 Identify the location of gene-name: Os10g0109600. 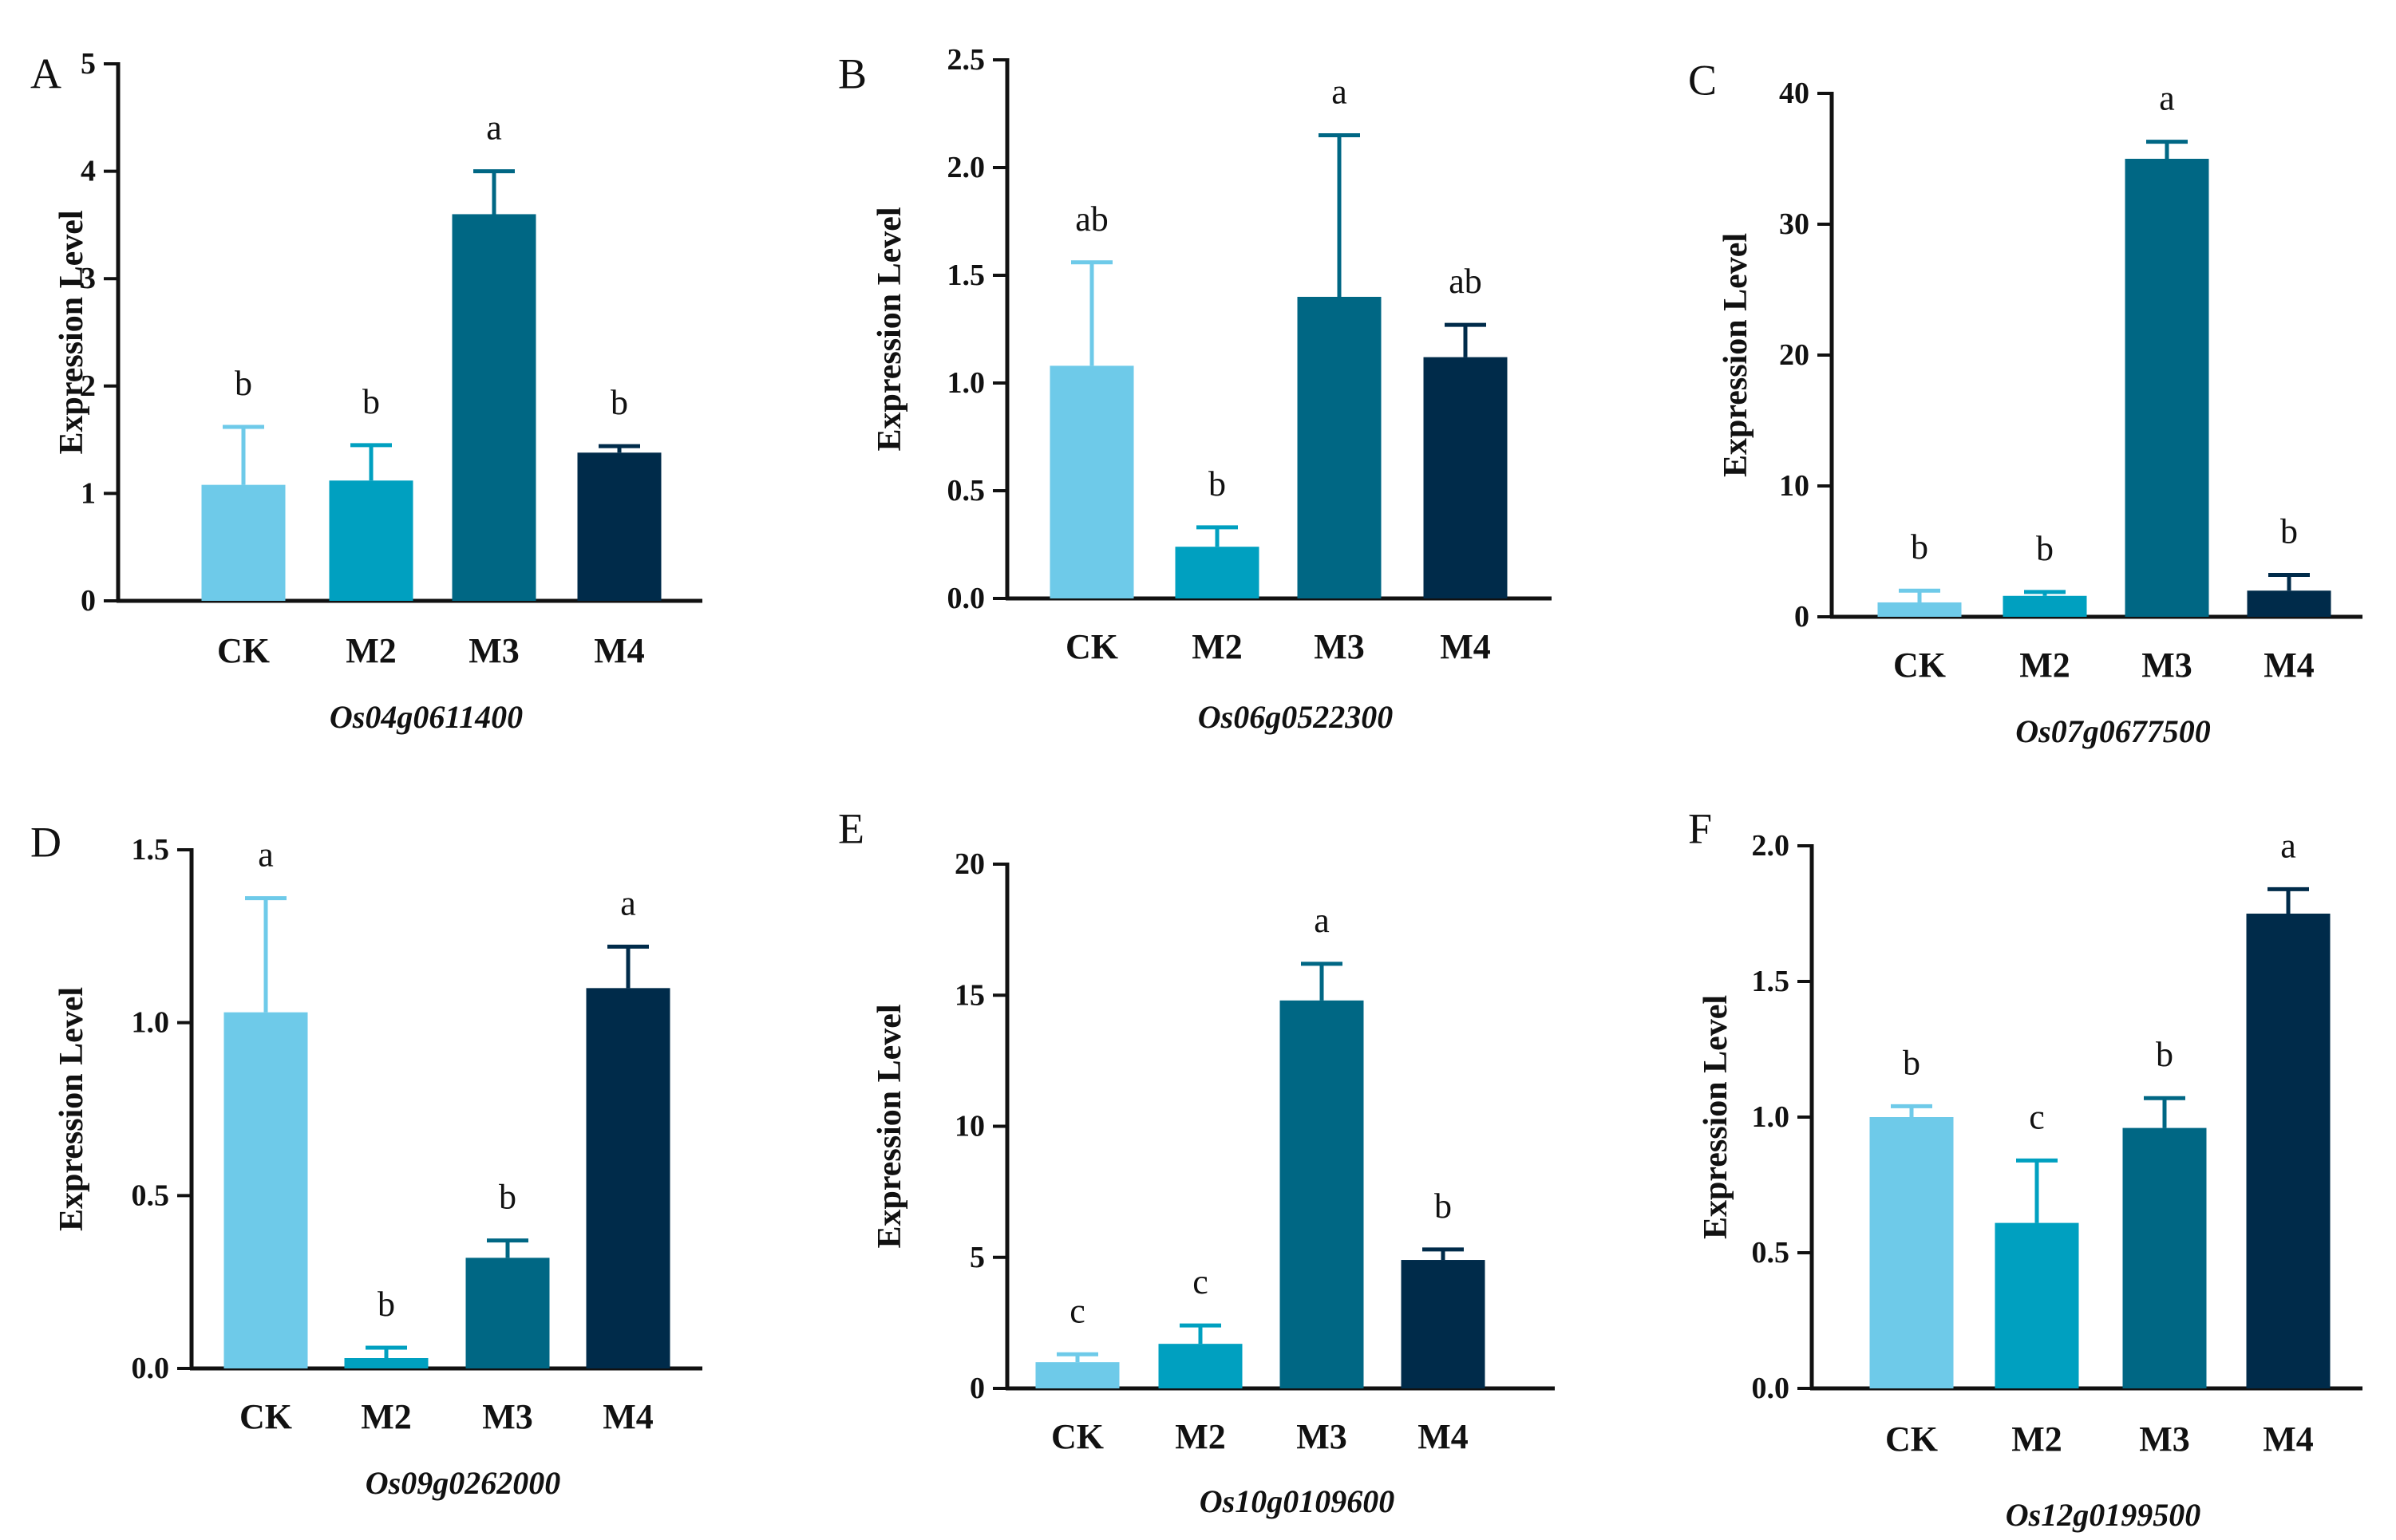
(1297, 1501).